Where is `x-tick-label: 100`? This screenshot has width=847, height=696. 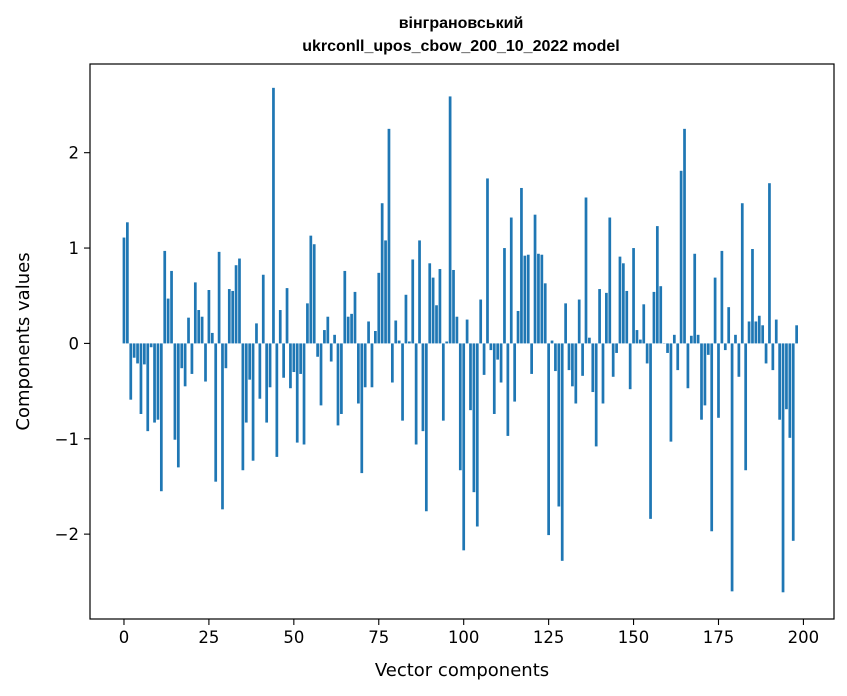 x-tick-label: 100 is located at coordinates (464, 637).